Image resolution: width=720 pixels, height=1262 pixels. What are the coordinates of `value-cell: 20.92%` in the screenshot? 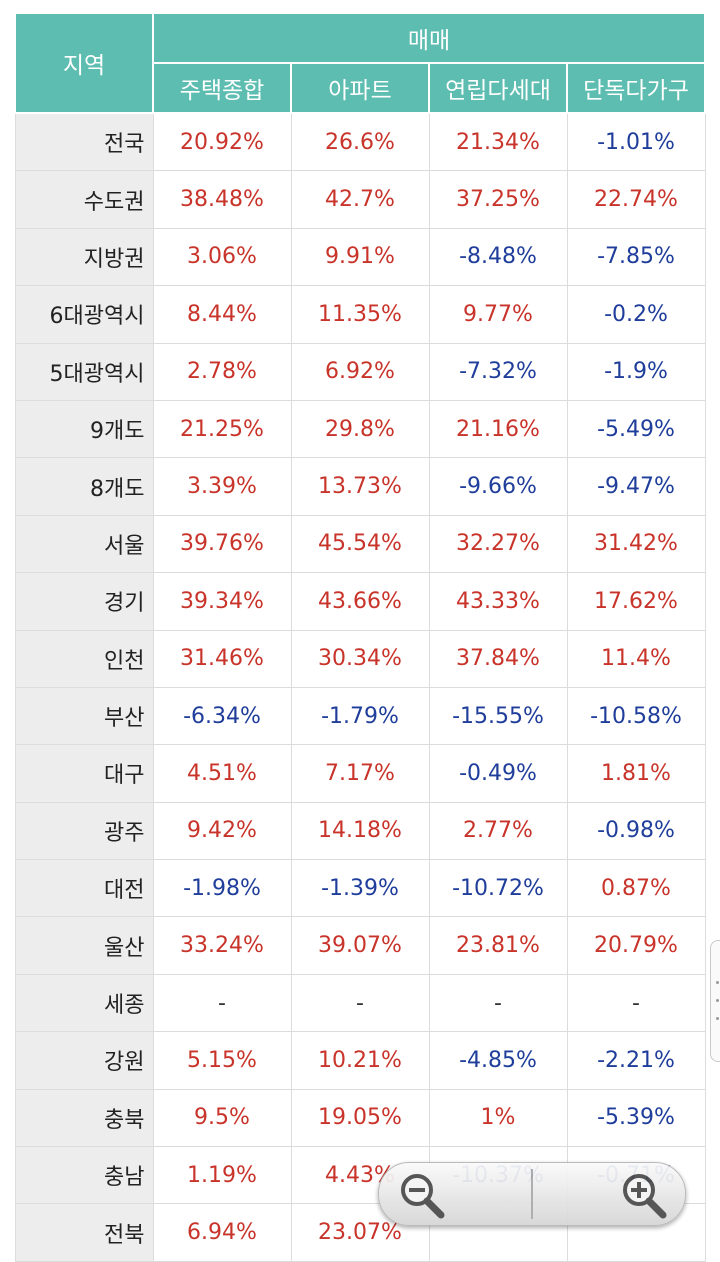 It's located at (222, 142).